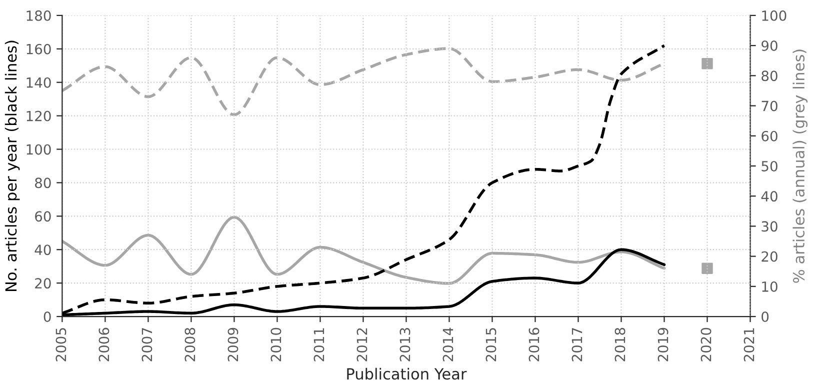  What do you see at coordinates (38, 116) in the screenshot?
I see `y-tick-label: 120` at bounding box center [38, 116].